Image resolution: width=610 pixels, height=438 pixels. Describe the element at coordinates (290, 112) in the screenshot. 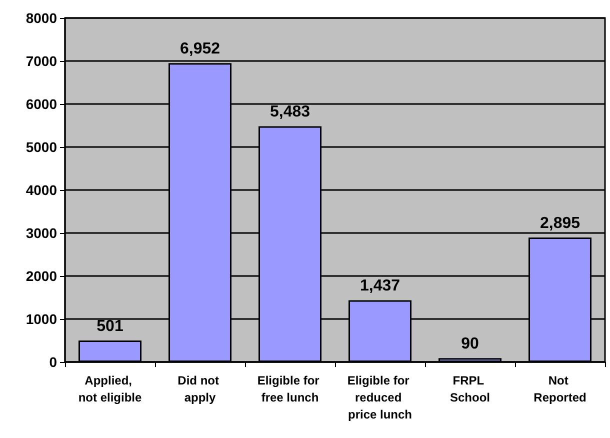

I see `data-label: 5,483` at that location.